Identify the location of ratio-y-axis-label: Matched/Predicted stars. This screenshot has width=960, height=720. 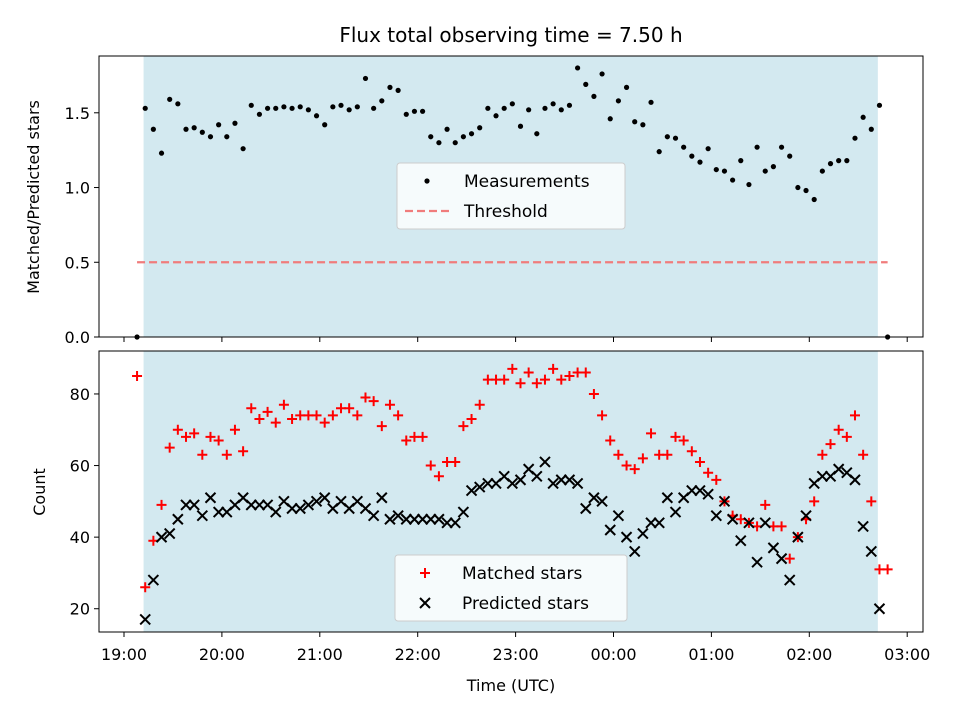
(33, 197).